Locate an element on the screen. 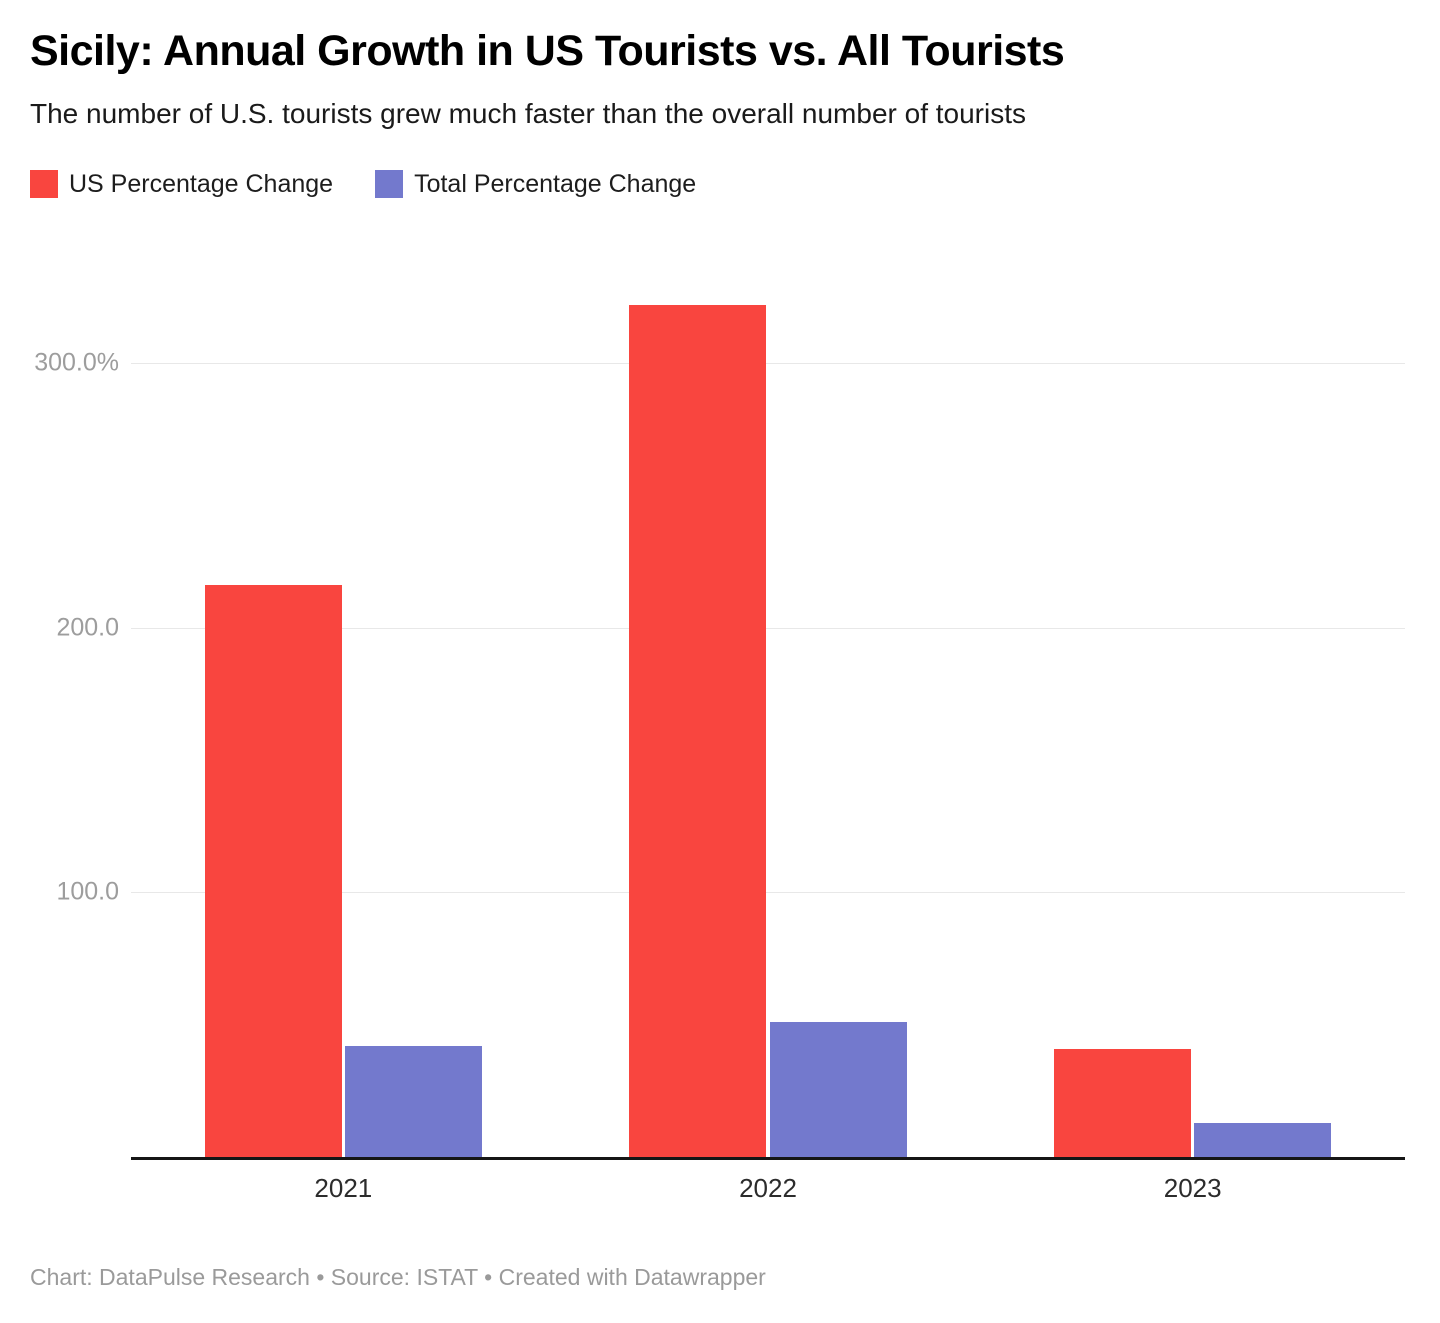  bar-total-2023 is located at coordinates (1263, 1140).